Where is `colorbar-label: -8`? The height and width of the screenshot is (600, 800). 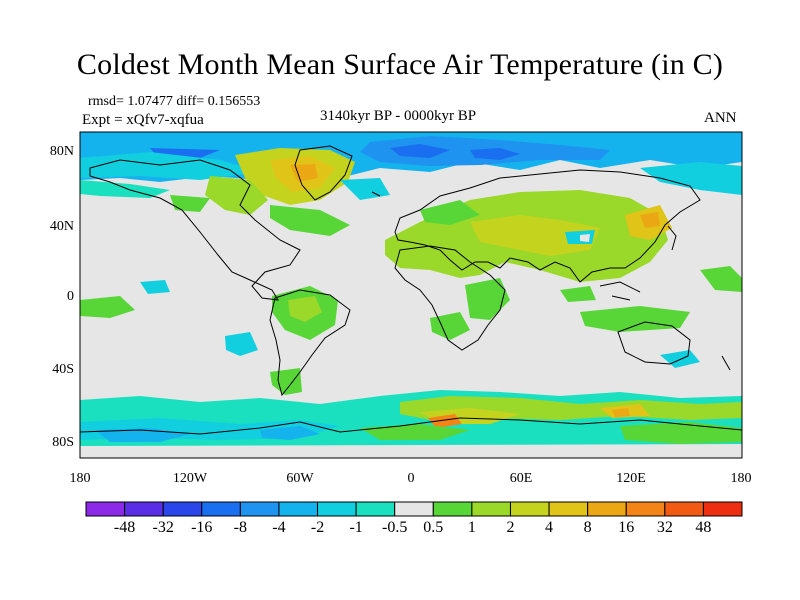 colorbar-label: -8 is located at coordinates (240, 527).